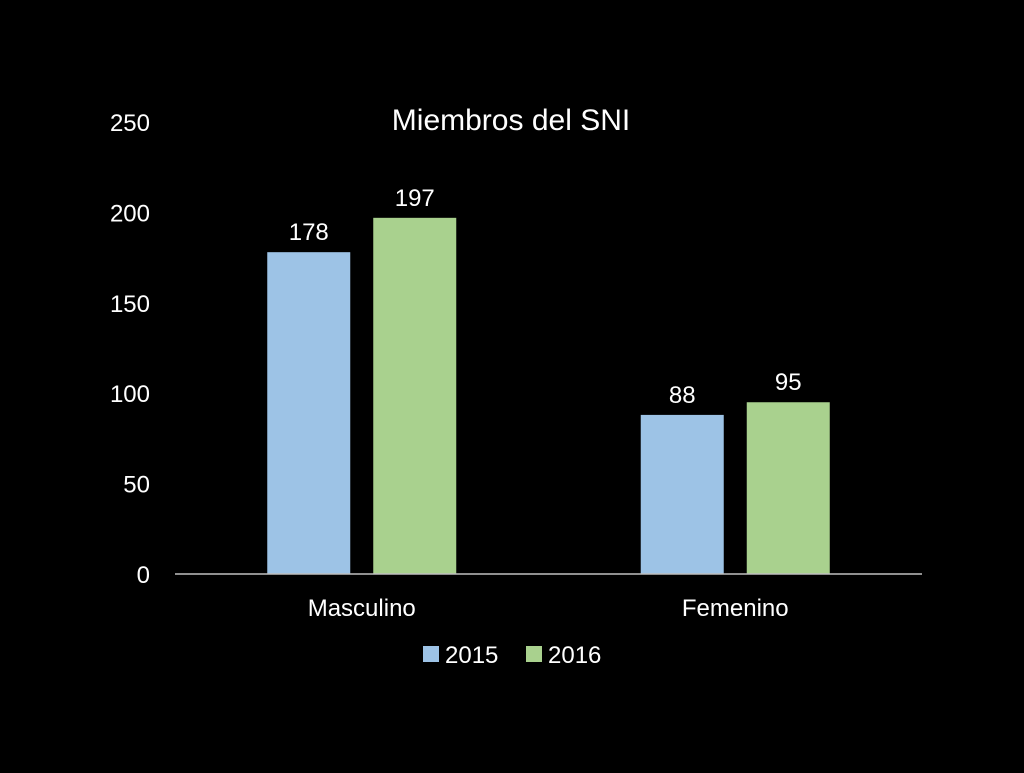 Image resolution: width=1024 pixels, height=773 pixels. I want to click on bar-femenino-2016, so click(788, 488).